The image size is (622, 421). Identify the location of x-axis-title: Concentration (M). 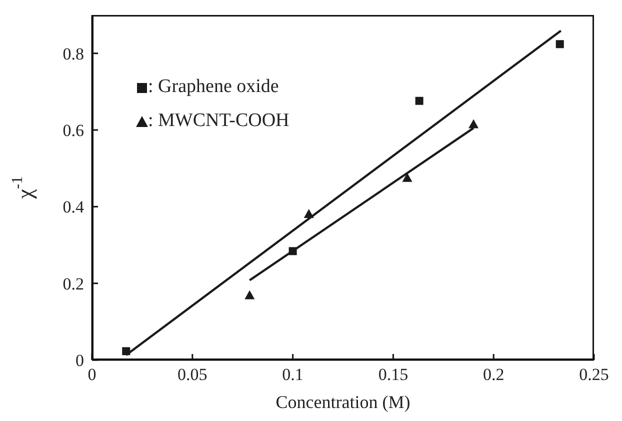
(343, 402).